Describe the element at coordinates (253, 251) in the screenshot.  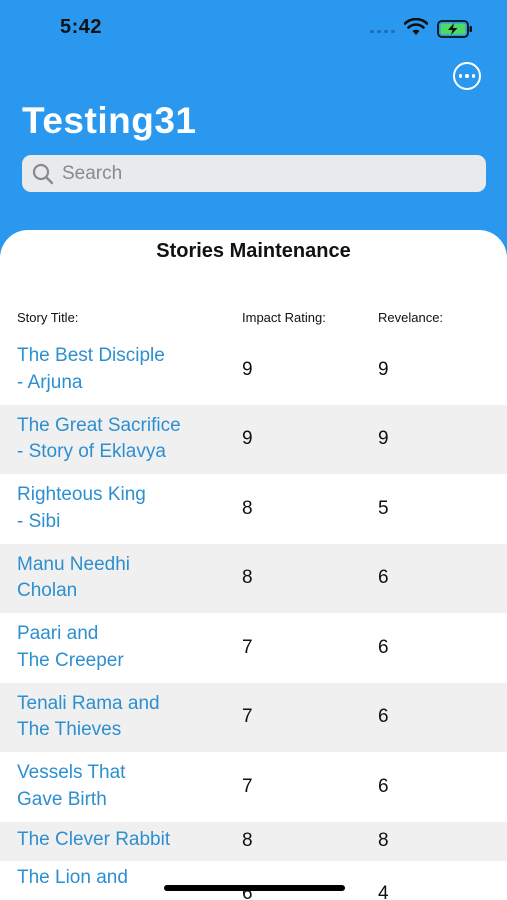
I see `card-title: Stories Maintenance` at that location.